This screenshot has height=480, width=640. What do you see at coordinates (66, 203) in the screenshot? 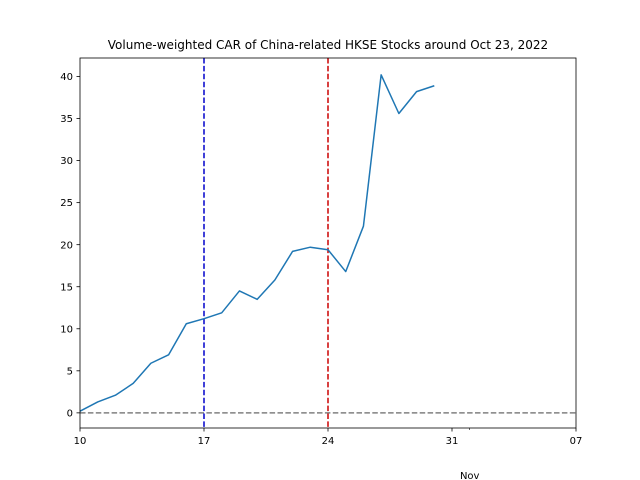
I see `y-tick-label: 25` at bounding box center [66, 203].